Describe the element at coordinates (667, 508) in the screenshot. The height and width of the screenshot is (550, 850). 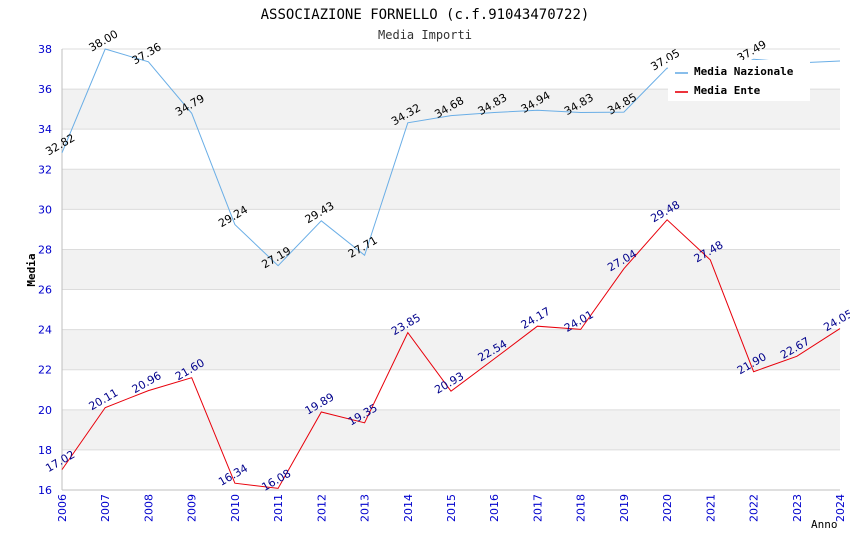
I see `x-tick-label: 2020` at that location.